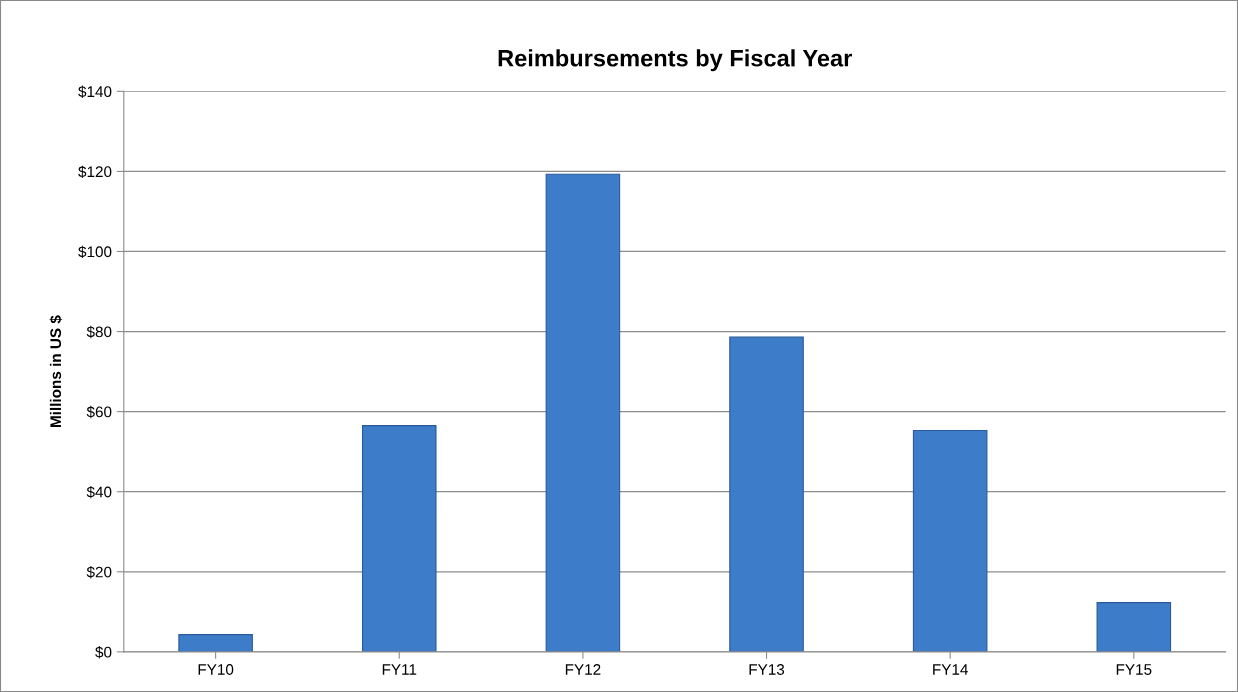 Image resolution: width=1238 pixels, height=692 pixels. What do you see at coordinates (767, 669) in the screenshot?
I see `x-tick-label: FY13` at bounding box center [767, 669].